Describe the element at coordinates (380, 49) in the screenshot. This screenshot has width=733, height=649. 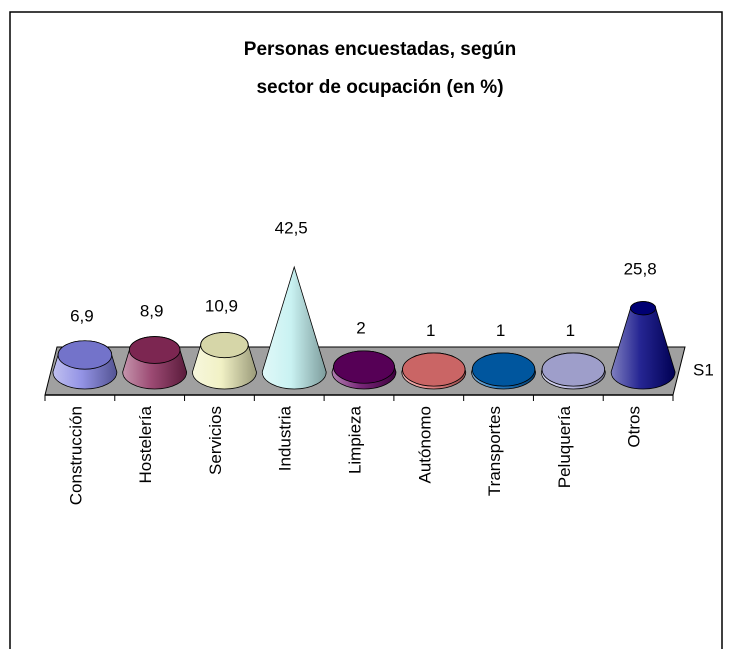
I see `chart-title: Personas encuestadas, según` at that location.